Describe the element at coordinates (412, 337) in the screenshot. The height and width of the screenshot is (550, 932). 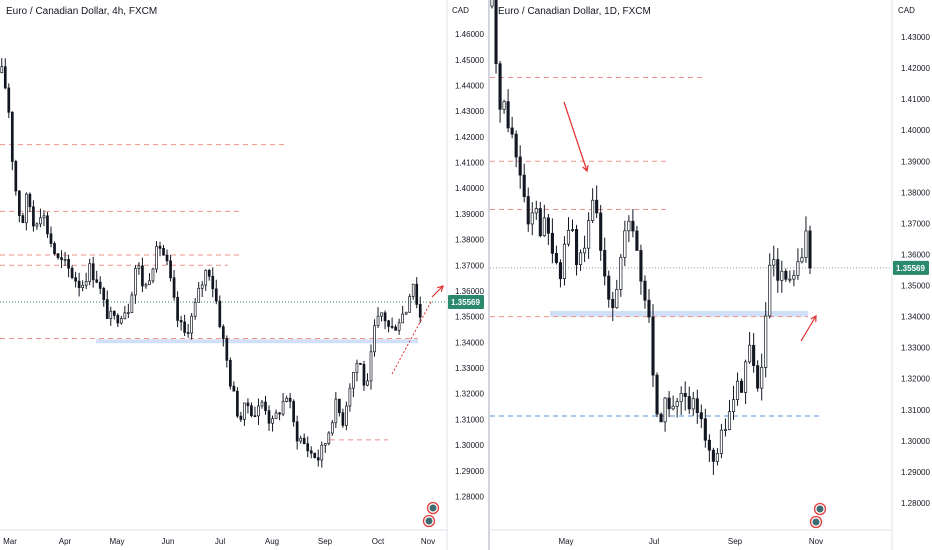
I see `trend-line` at that location.